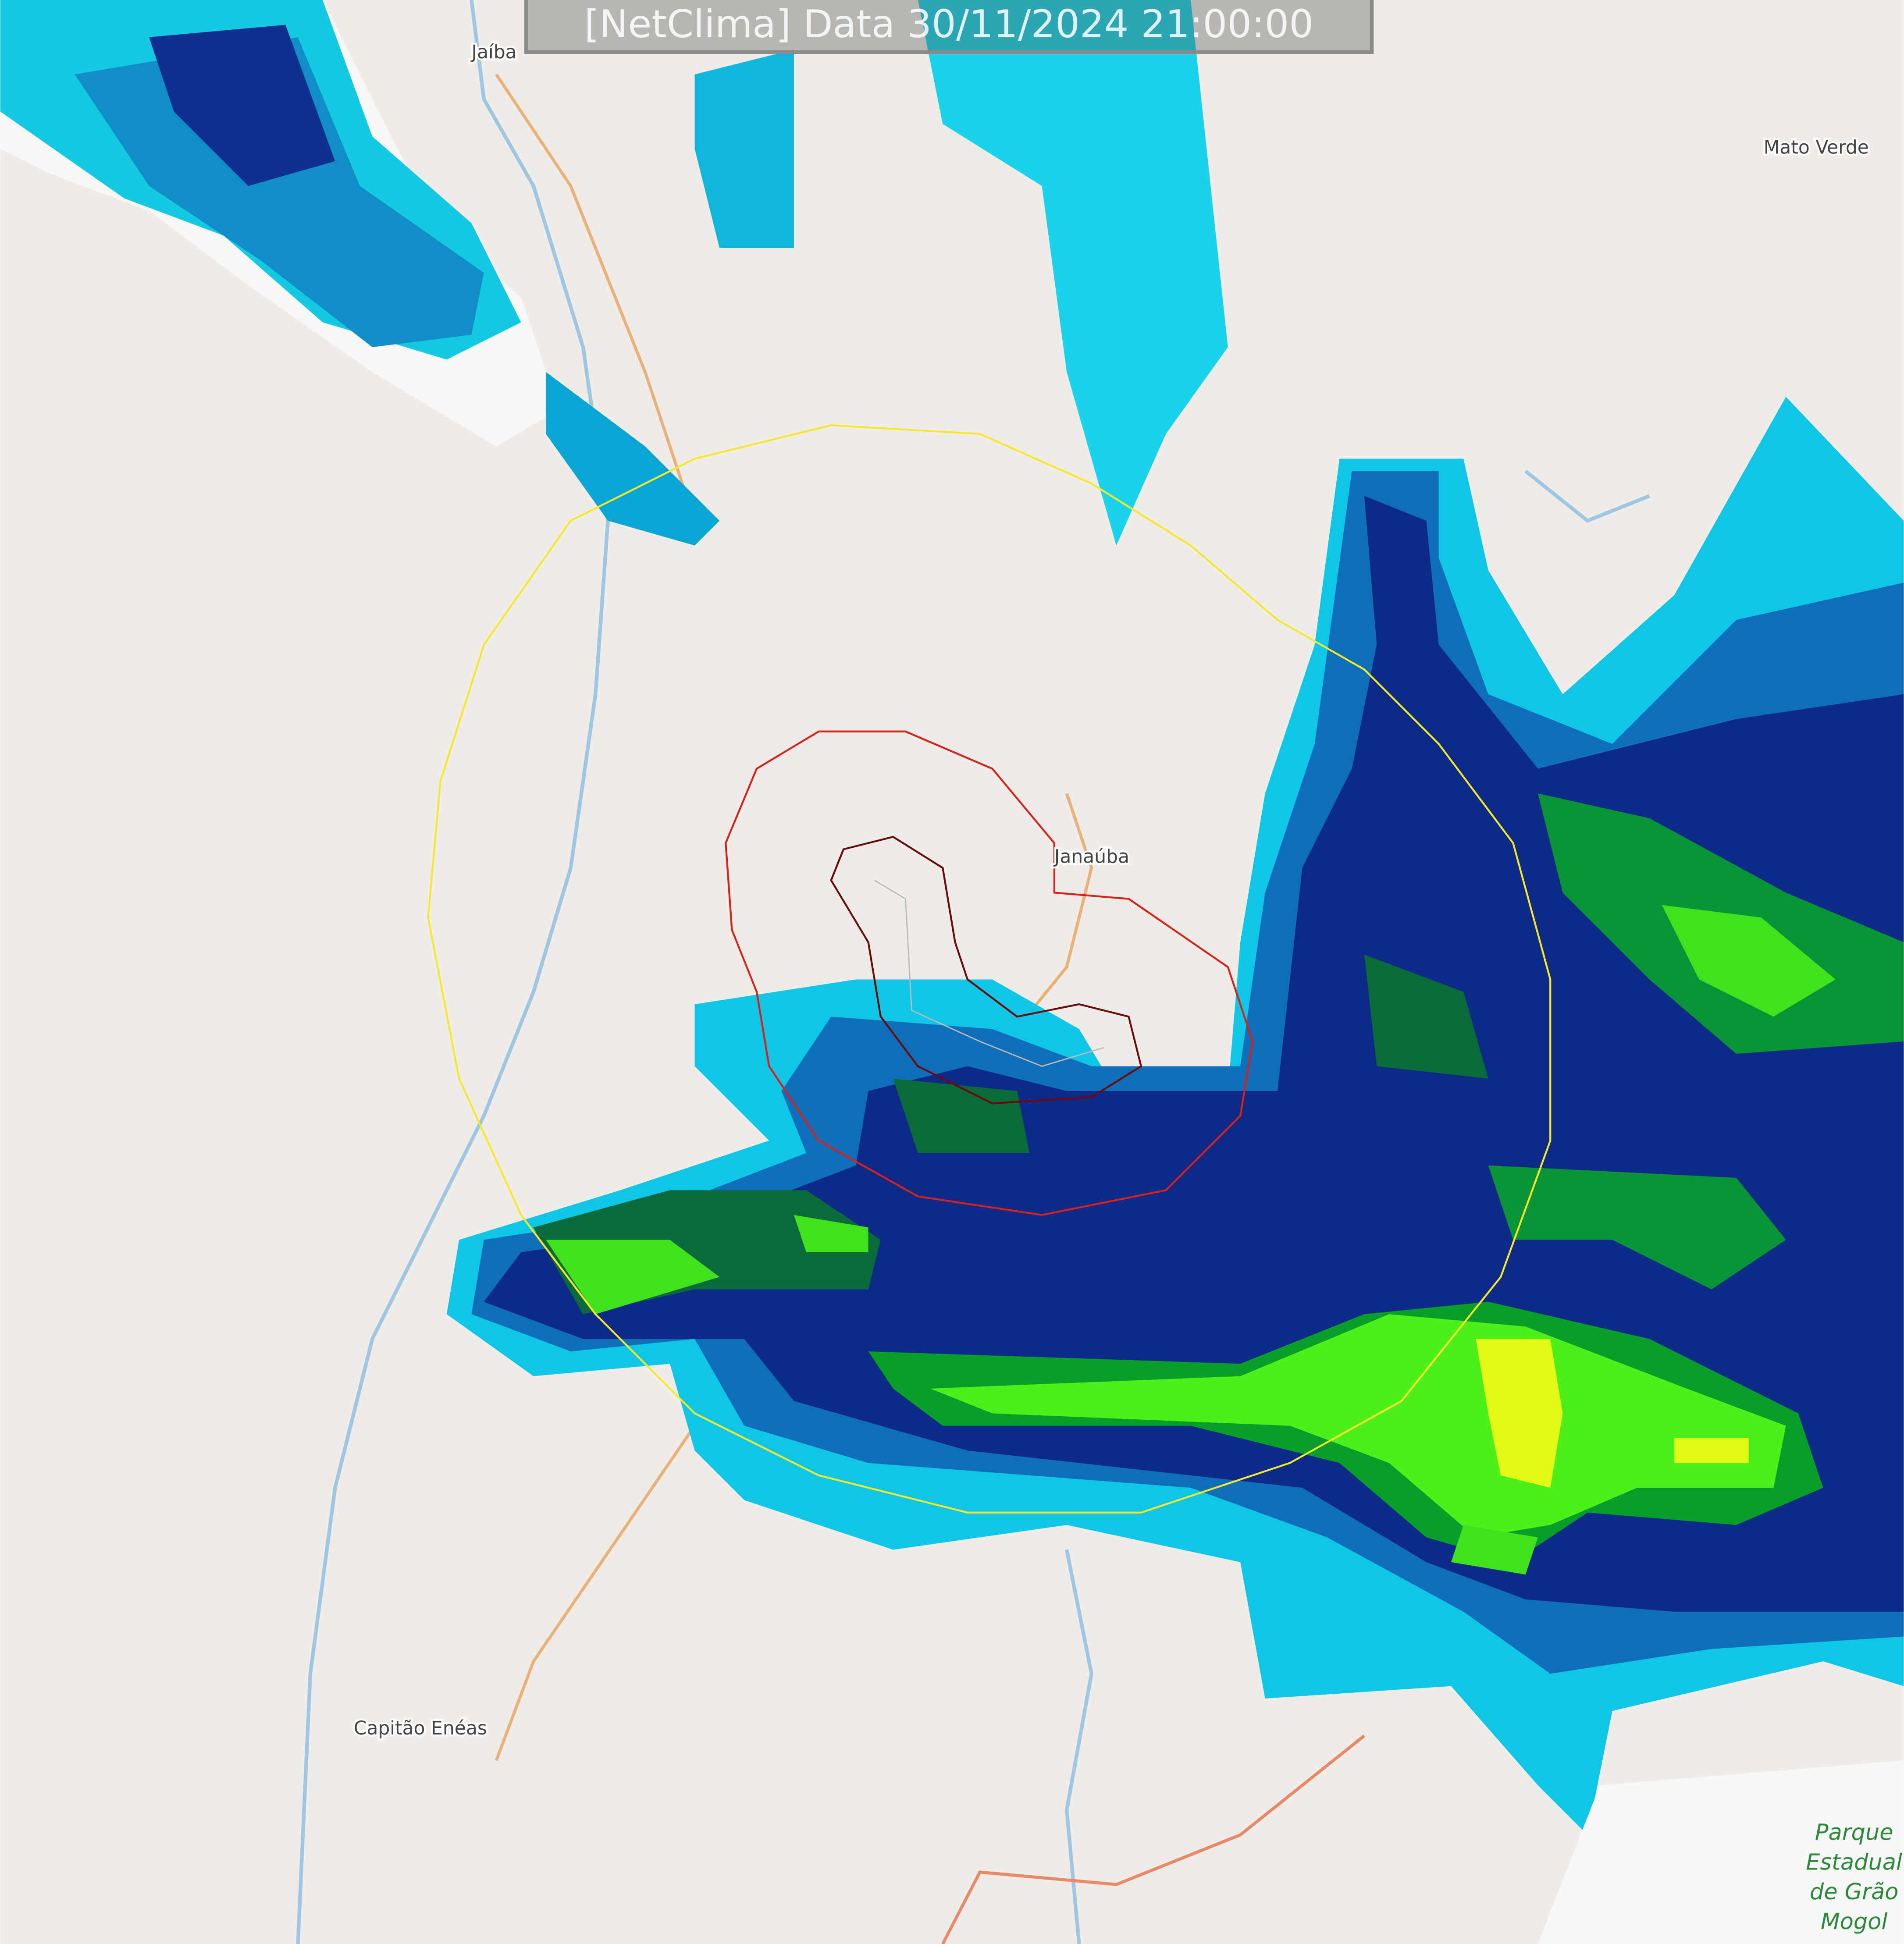 The image size is (1904, 1944). Describe the element at coordinates (1816, 148) in the screenshot. I see `place-label: Mato Verde` at that location.